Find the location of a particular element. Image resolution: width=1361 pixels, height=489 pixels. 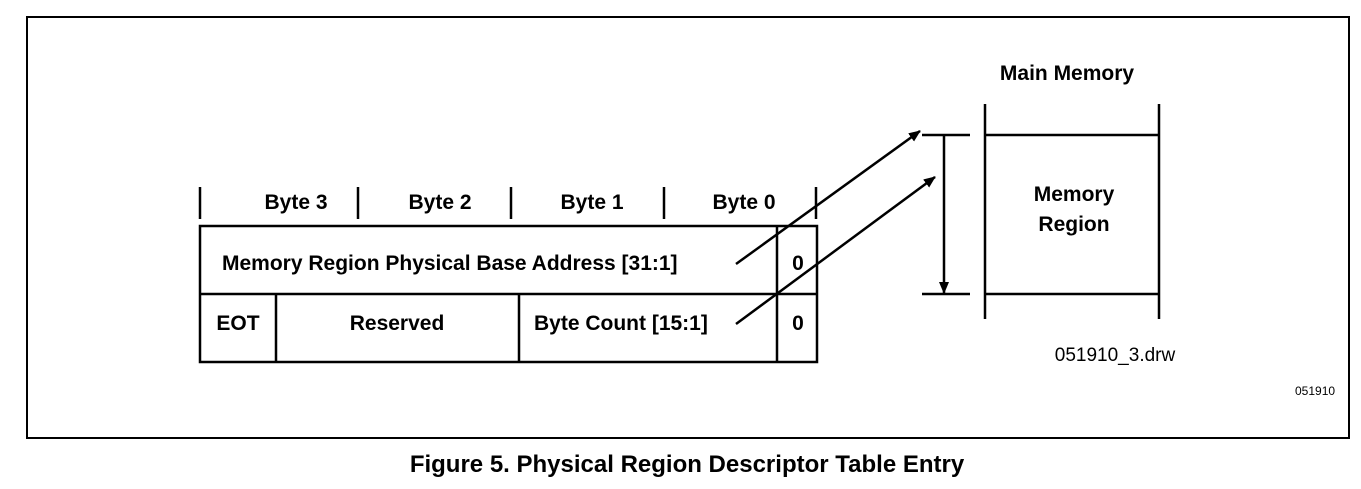

descriptor-table is located at coordinates (508, 294).